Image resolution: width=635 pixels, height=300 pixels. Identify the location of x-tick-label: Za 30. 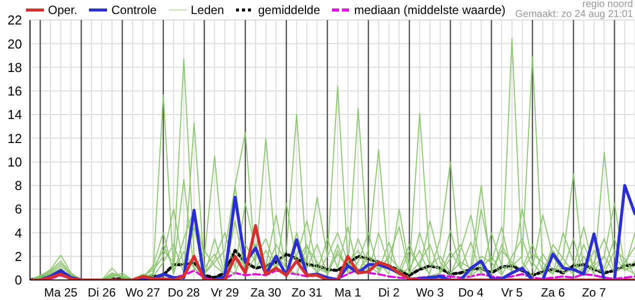
(266, 293).